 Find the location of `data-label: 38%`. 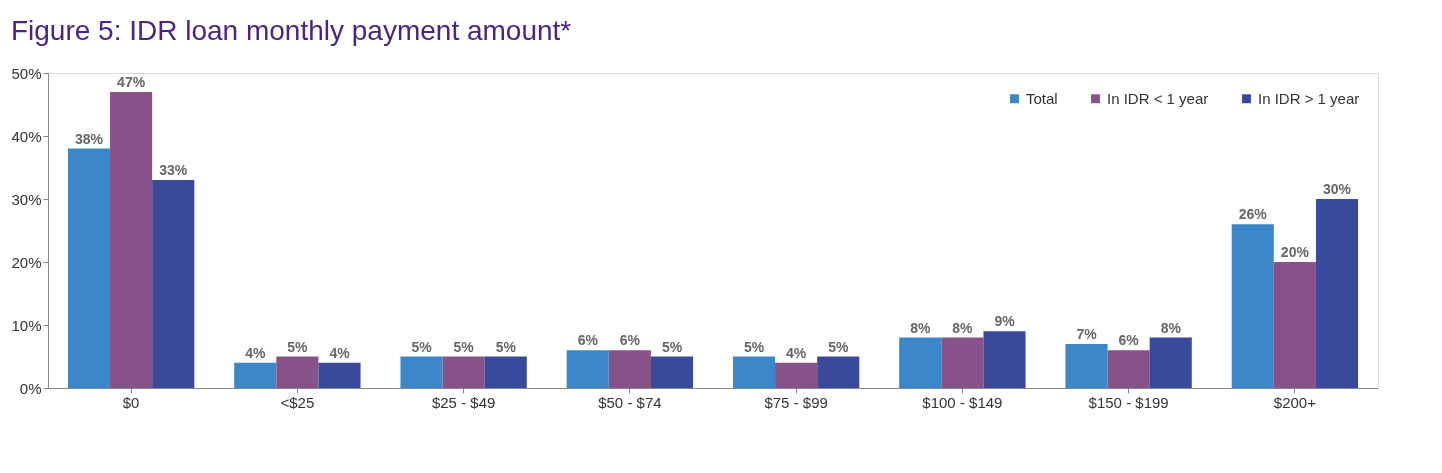

data-label: 38% is located at coordinates (89, 138).